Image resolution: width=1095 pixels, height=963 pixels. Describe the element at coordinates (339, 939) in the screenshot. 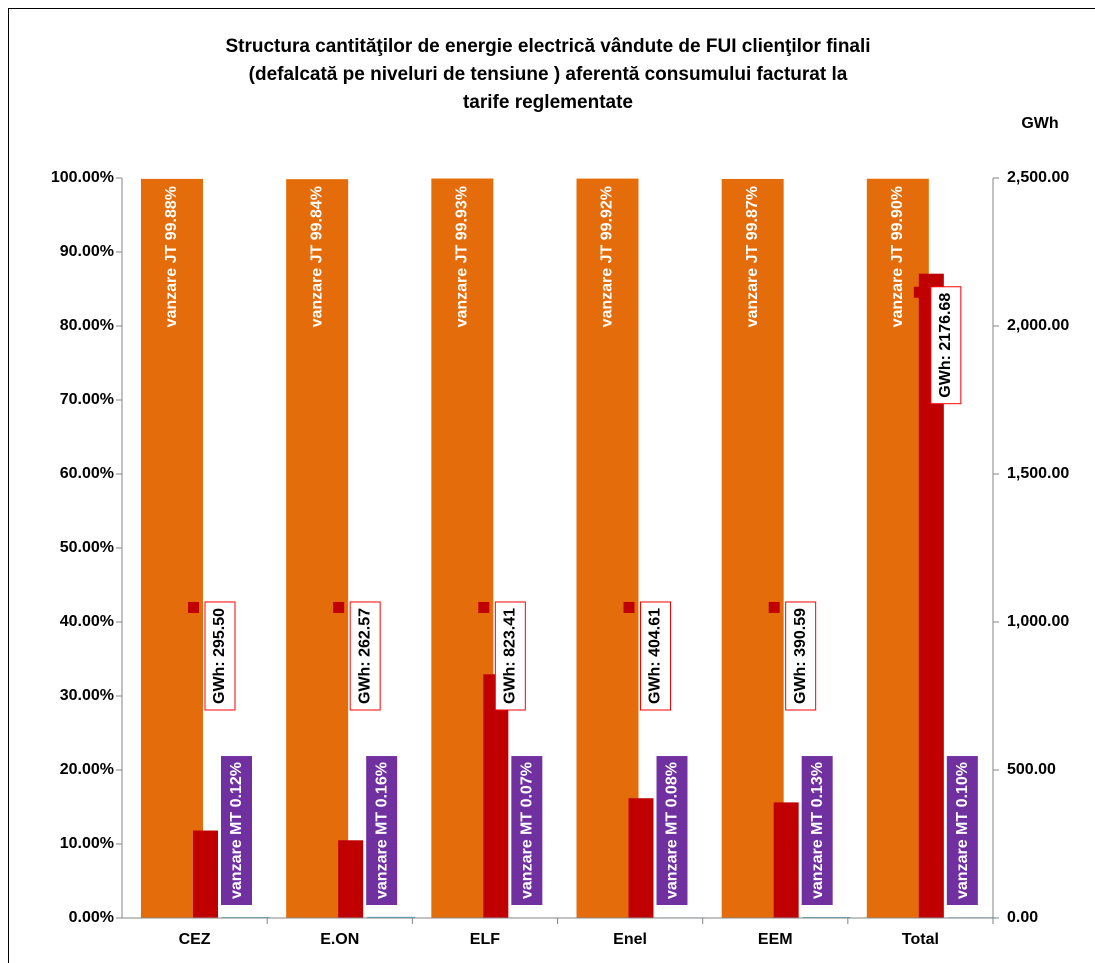

I see `x-tick-label: E.ON` at that location.